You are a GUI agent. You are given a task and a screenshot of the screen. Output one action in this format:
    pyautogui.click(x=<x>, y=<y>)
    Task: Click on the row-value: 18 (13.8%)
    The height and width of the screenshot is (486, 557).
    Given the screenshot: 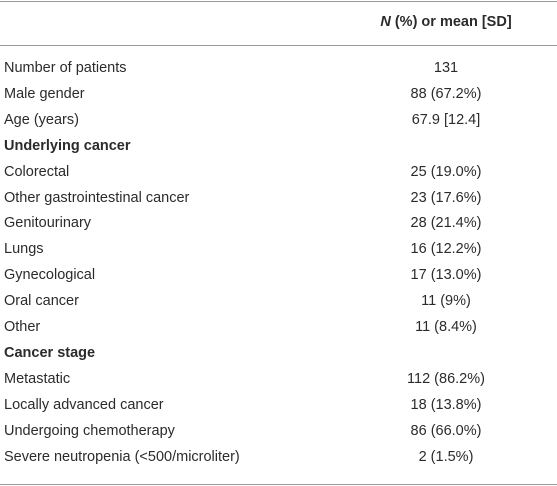 What is the action you would take?
    pyautogui.click(x=446, y=404)
    